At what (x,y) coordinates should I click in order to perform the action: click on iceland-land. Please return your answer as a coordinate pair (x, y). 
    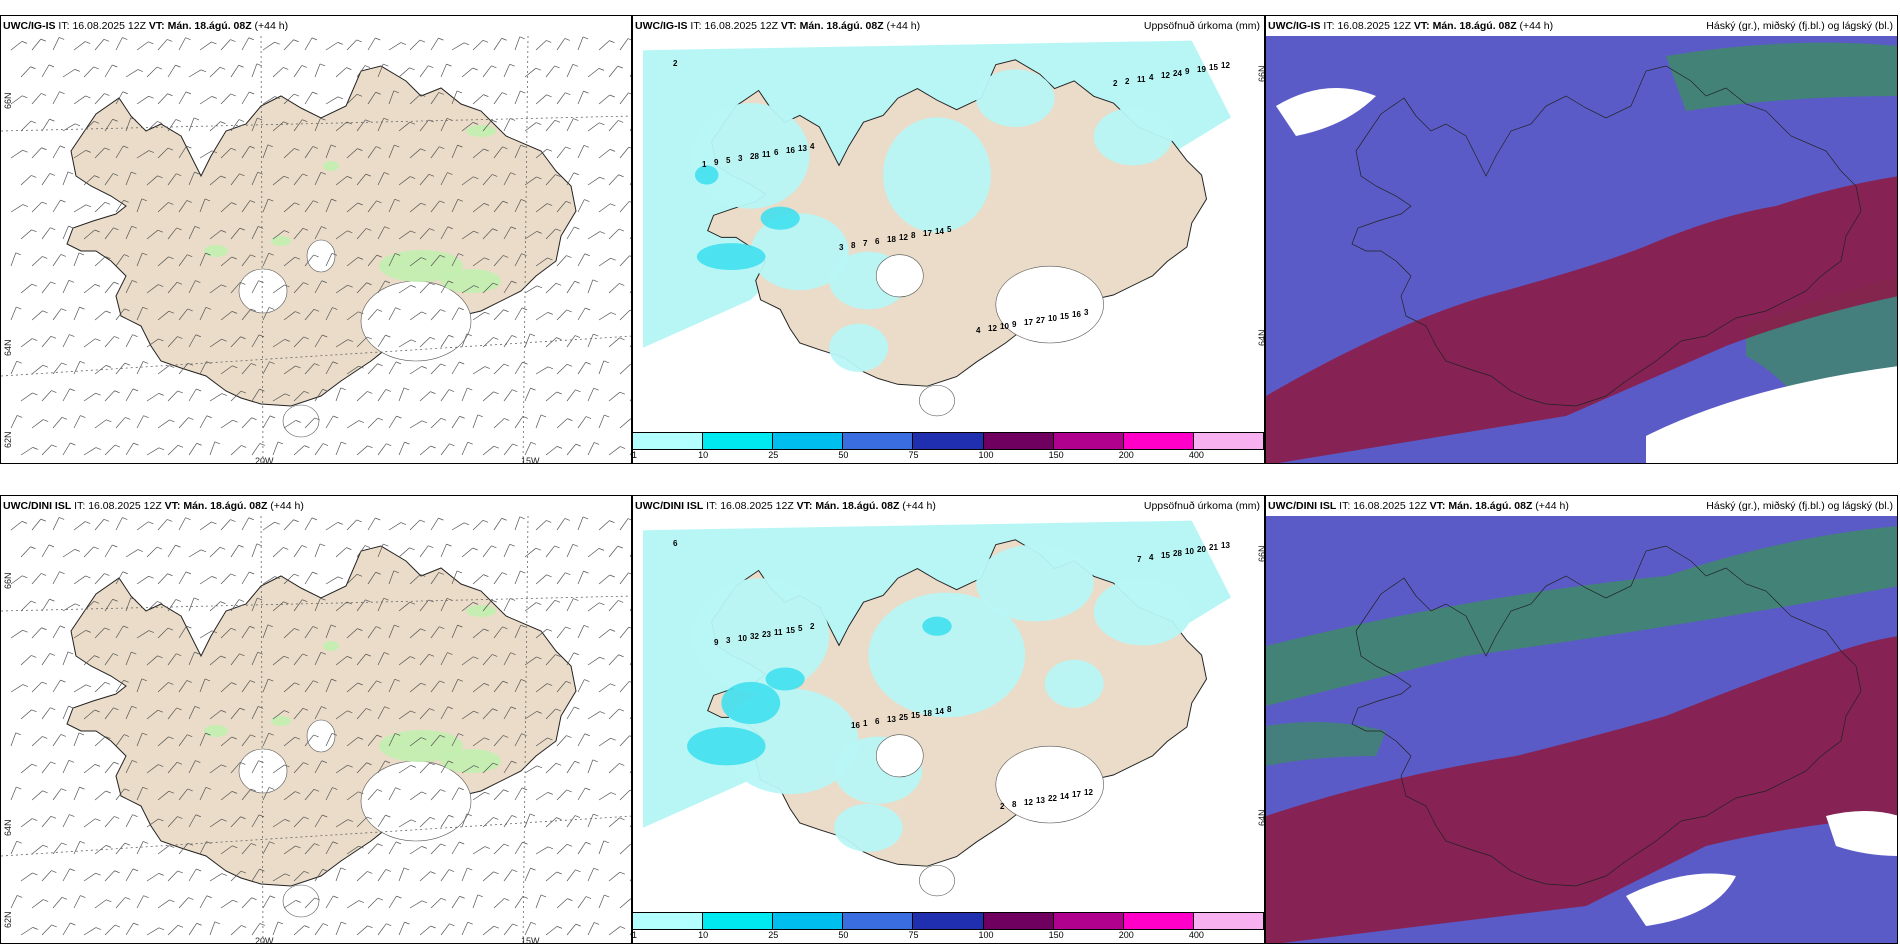
    Looking at the image, I should click on (321, 236).